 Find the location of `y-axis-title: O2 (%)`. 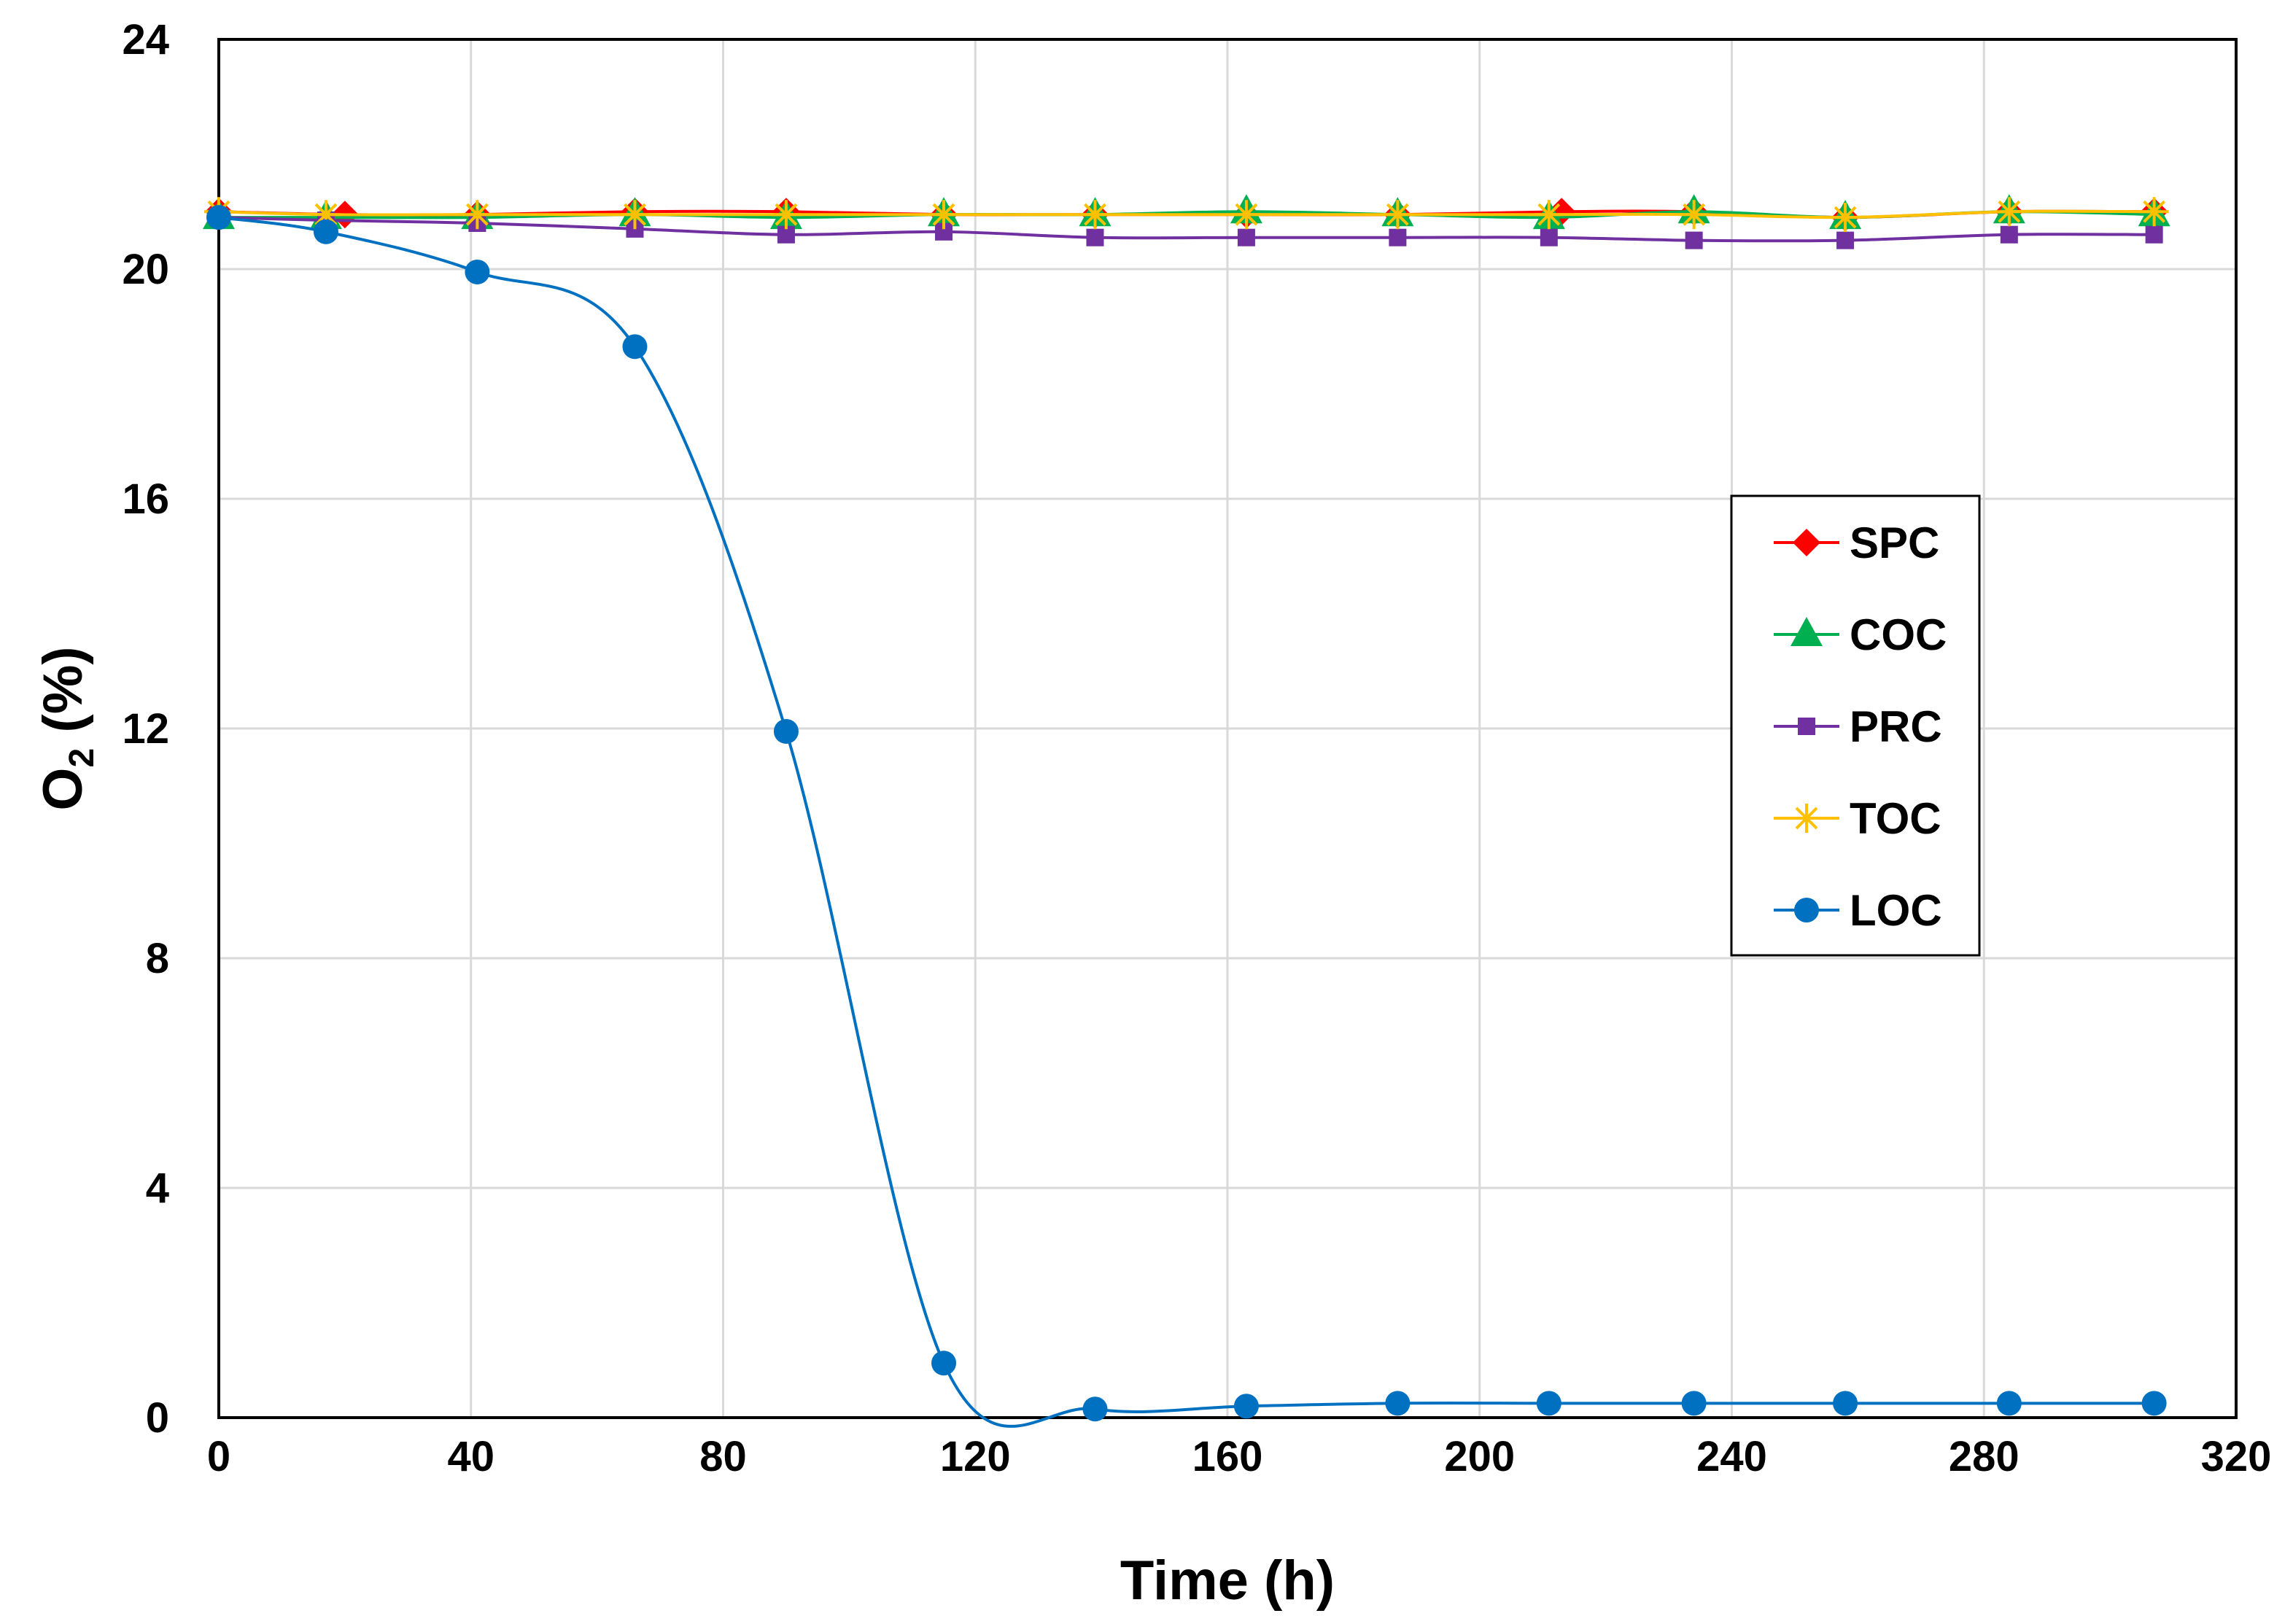

y-axis-title: O2 (%) is located at coordinates (66, 728).